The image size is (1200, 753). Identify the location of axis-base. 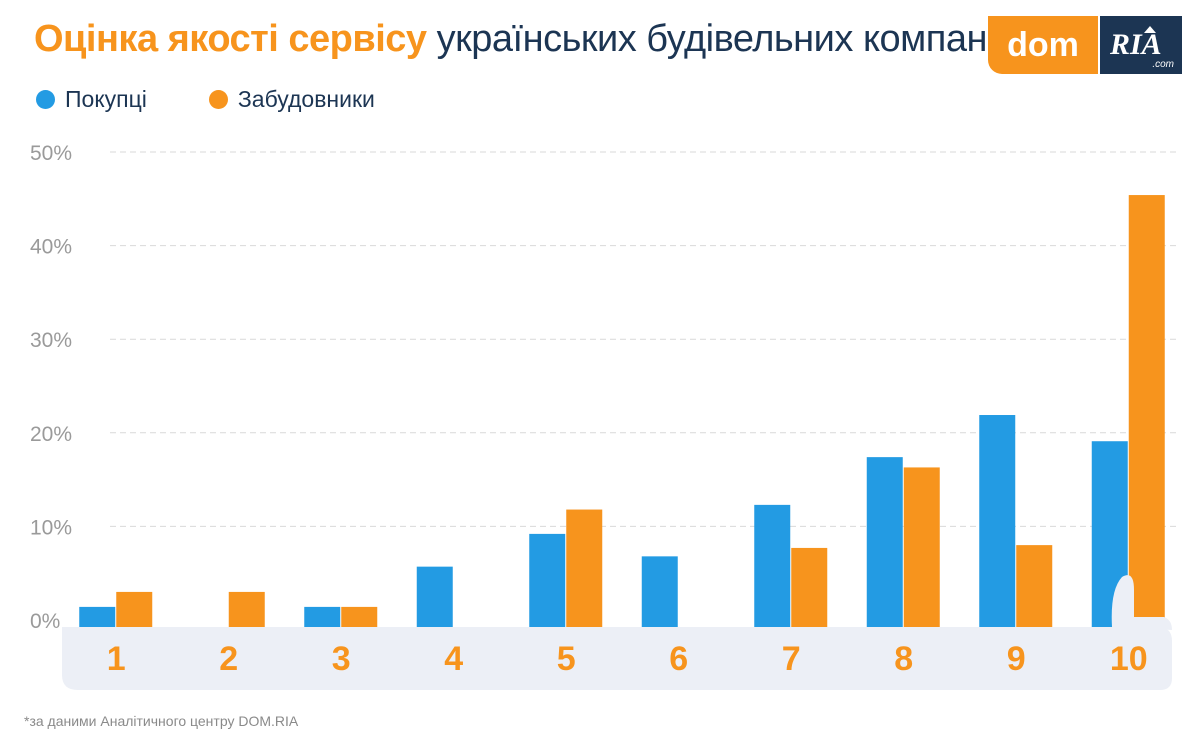
(617, 658).